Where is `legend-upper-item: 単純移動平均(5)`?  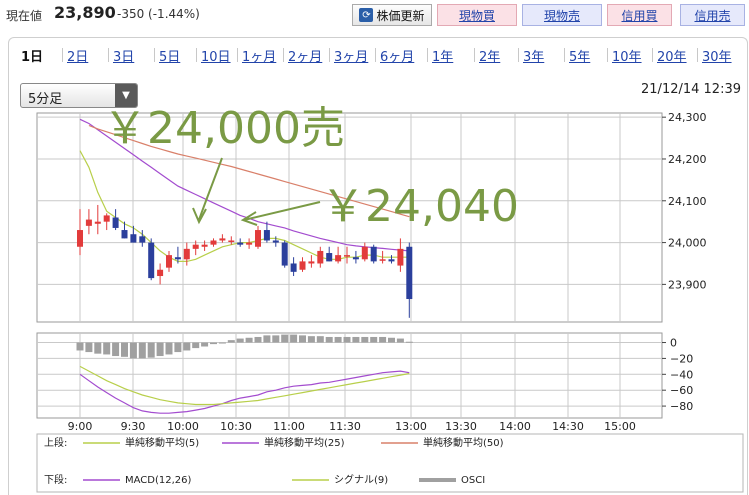 legend-upper-item: 単純移動平均(5) is located at coordinates (162, 442).